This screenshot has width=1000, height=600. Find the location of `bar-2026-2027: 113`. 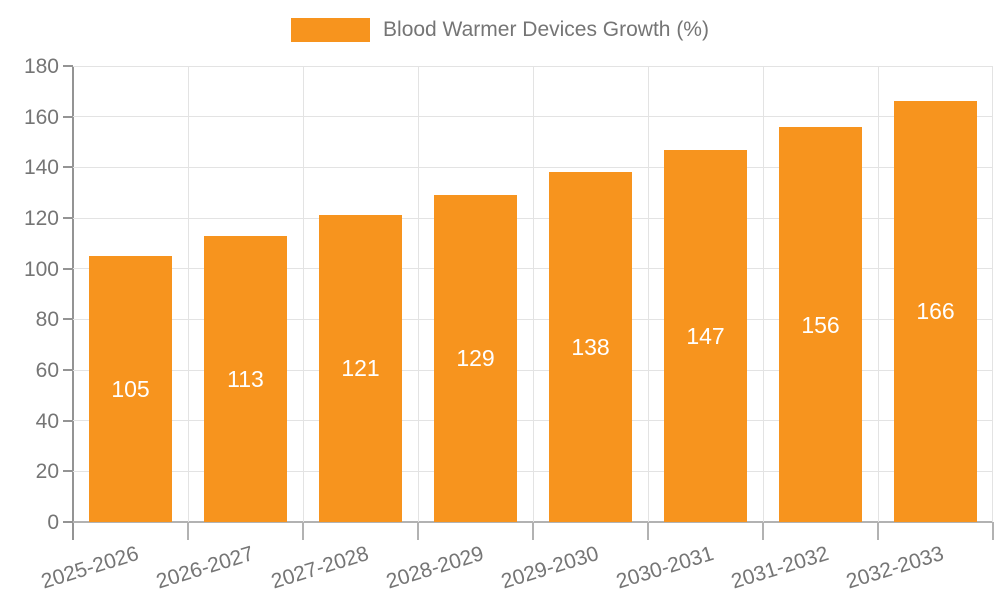

bar-2026-2027: 113 is located at coordinates (245, 379).